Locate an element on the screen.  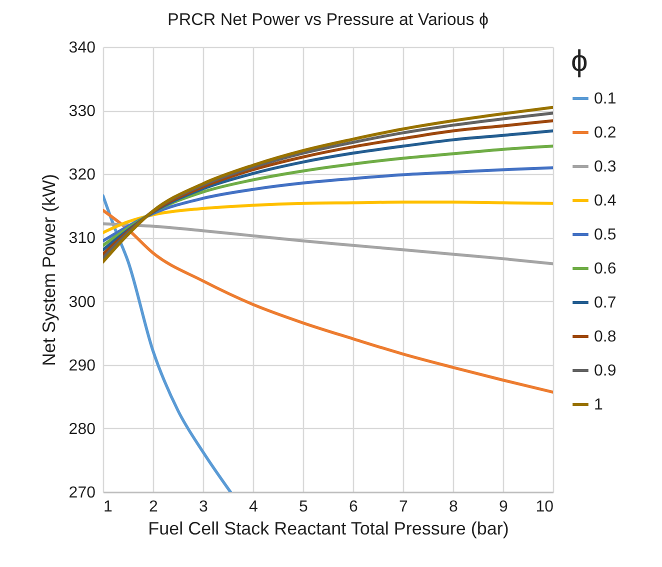
legend-title: ϕ is located at coordinates (579, 61).